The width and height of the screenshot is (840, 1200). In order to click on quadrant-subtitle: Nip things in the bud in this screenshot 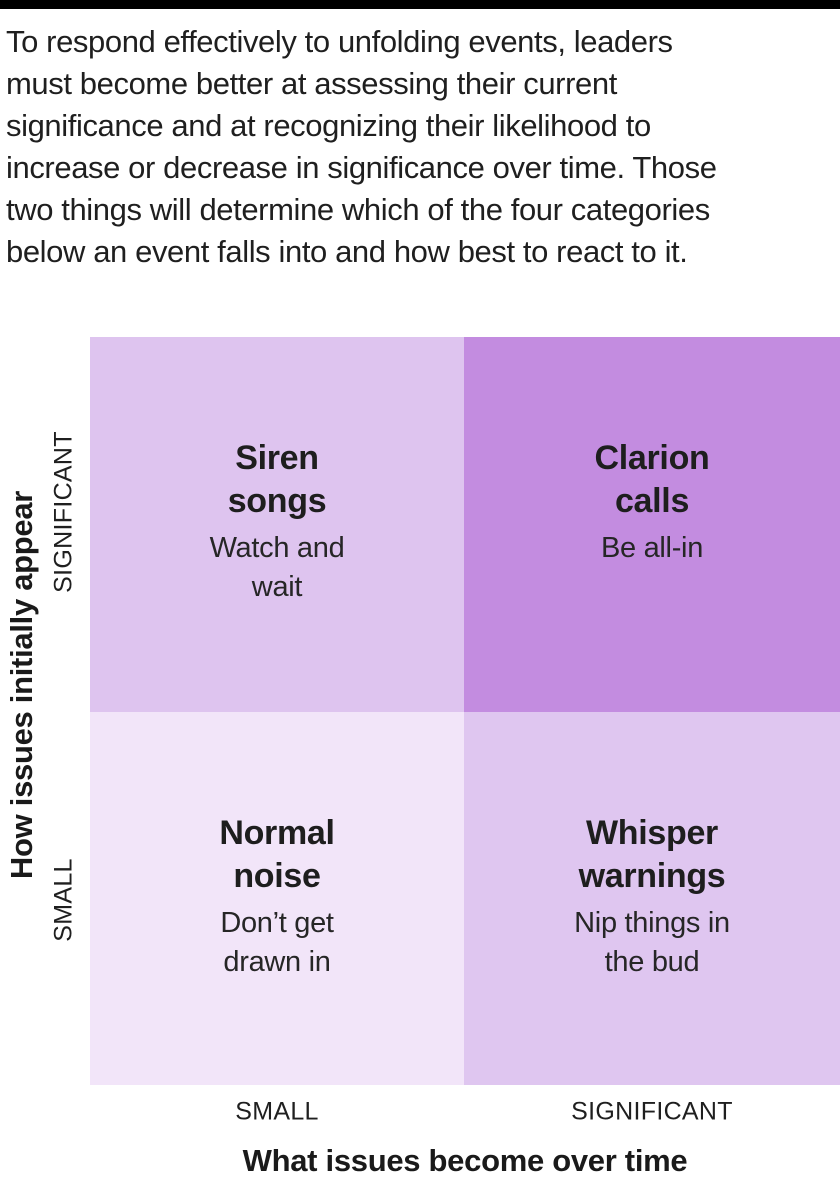, I will do `click(652, 943)`.